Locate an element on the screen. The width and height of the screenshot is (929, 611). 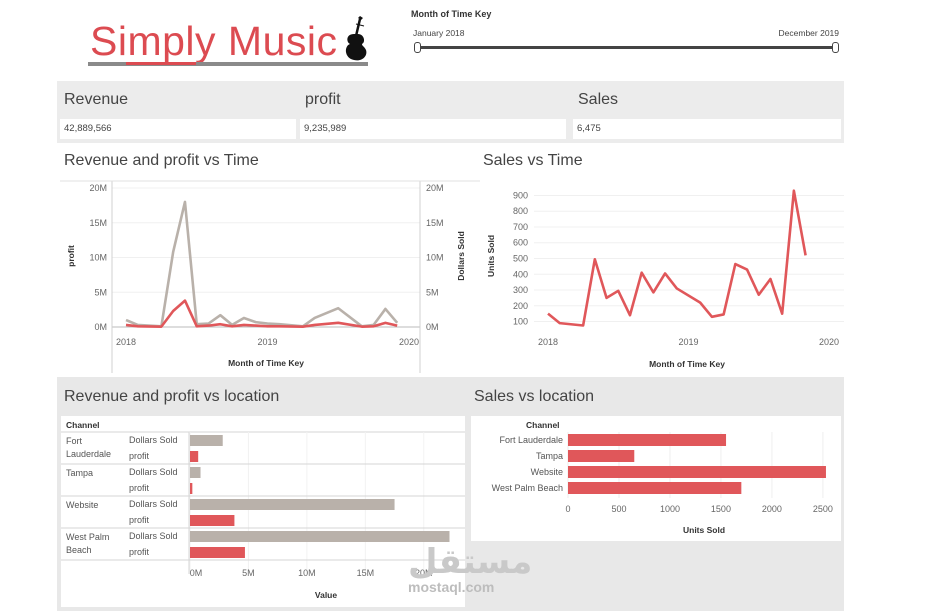
st-xlabel: Month of Time Key is located at coordinates (687, 364).